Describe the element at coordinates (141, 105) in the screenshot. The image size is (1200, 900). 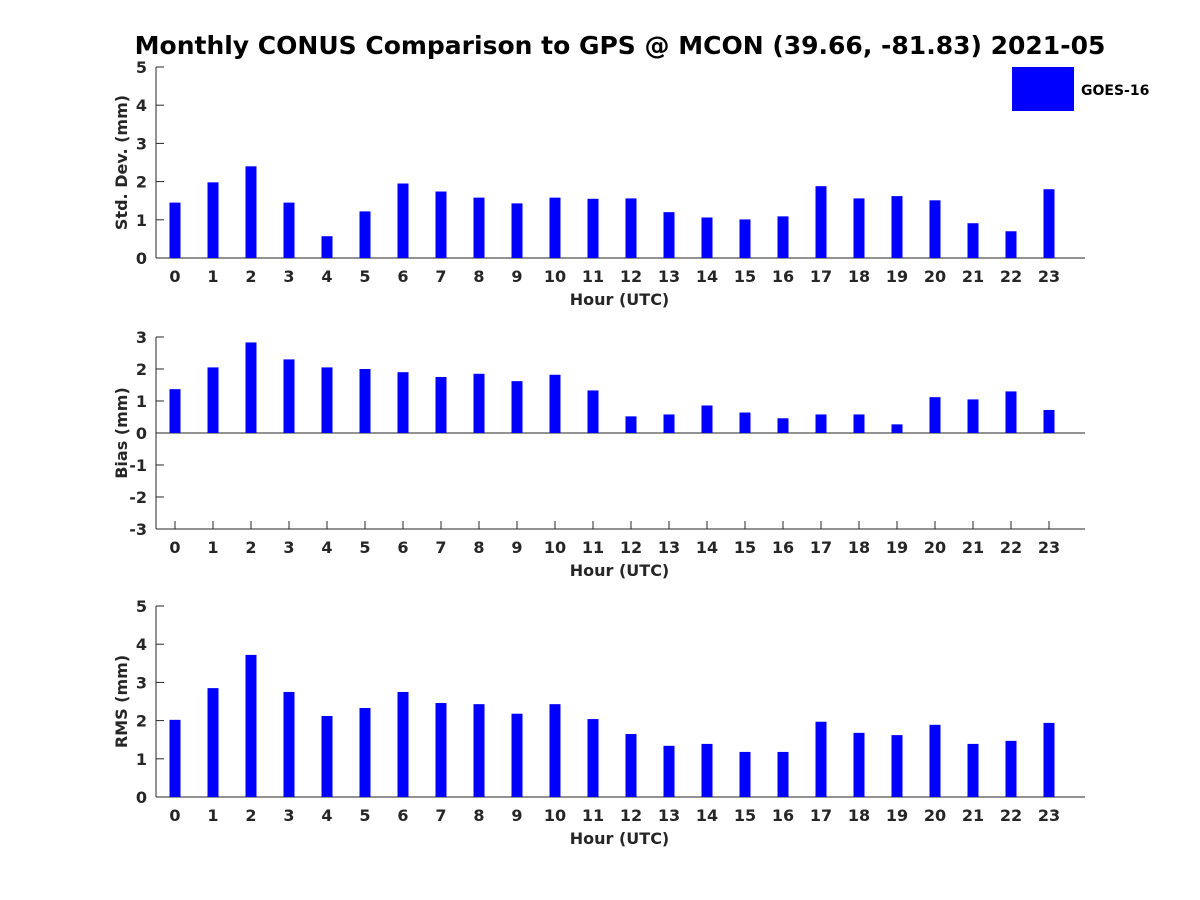
I see `y-tick-label: 4` at that location.